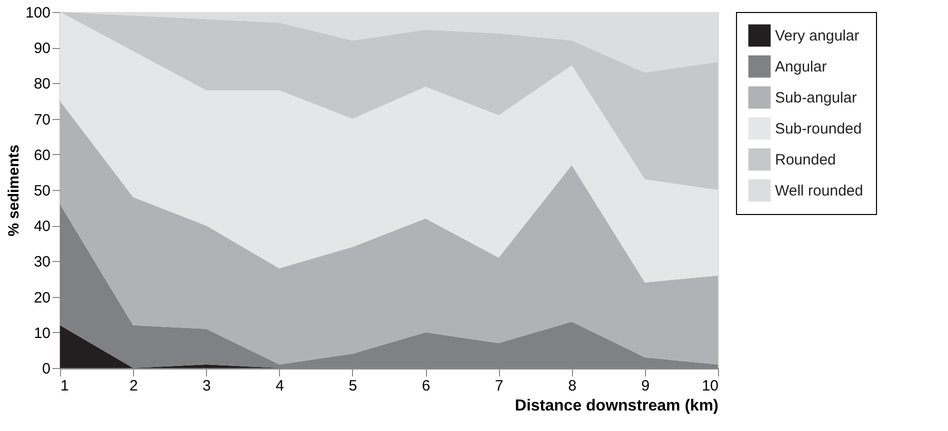 The height and width of the screenshot is (431, 948). Describe the element at coordinates (42, 119) in the screenshot. I see `y-tick-label: 70` at that location.